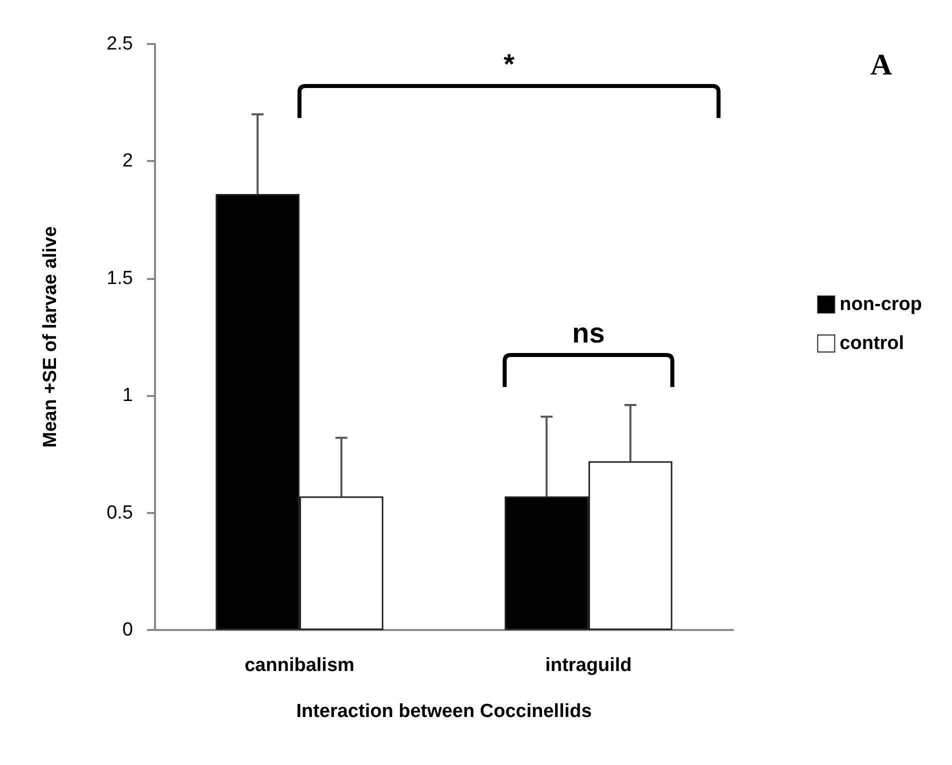 The image size is (952, 765). What do you see at coordinates (119, 44) in the screenshot?
I see `y-tick-label: 2.5` at bounding box center [119, 44].